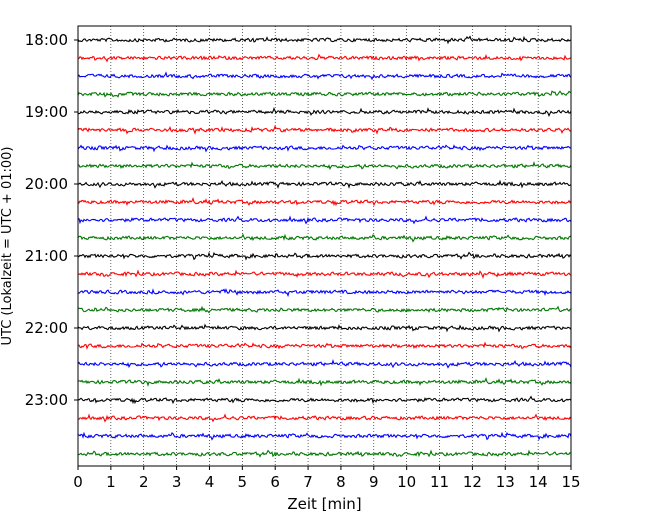 The width and height of the screenshot is (650, 520). Describe the element at coordinates (374, 482) in the screenshot. I see `x-tick-label: 9` at that location.